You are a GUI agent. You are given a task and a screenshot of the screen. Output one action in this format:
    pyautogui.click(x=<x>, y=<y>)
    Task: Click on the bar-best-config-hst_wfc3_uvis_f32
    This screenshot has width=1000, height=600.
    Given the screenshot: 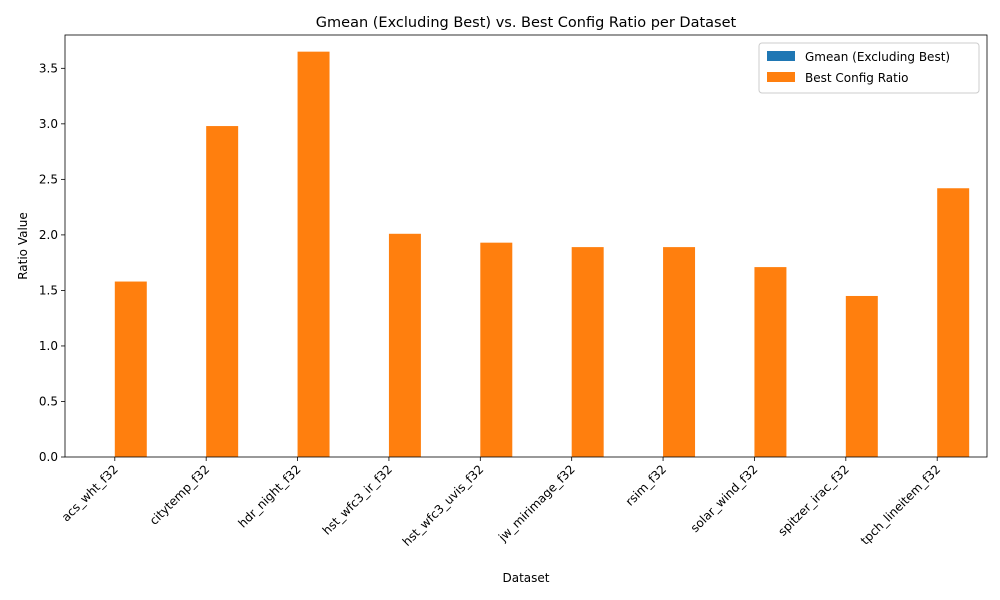 What is the action you would take?
    pyautogui.click(x=496, y=349)
    